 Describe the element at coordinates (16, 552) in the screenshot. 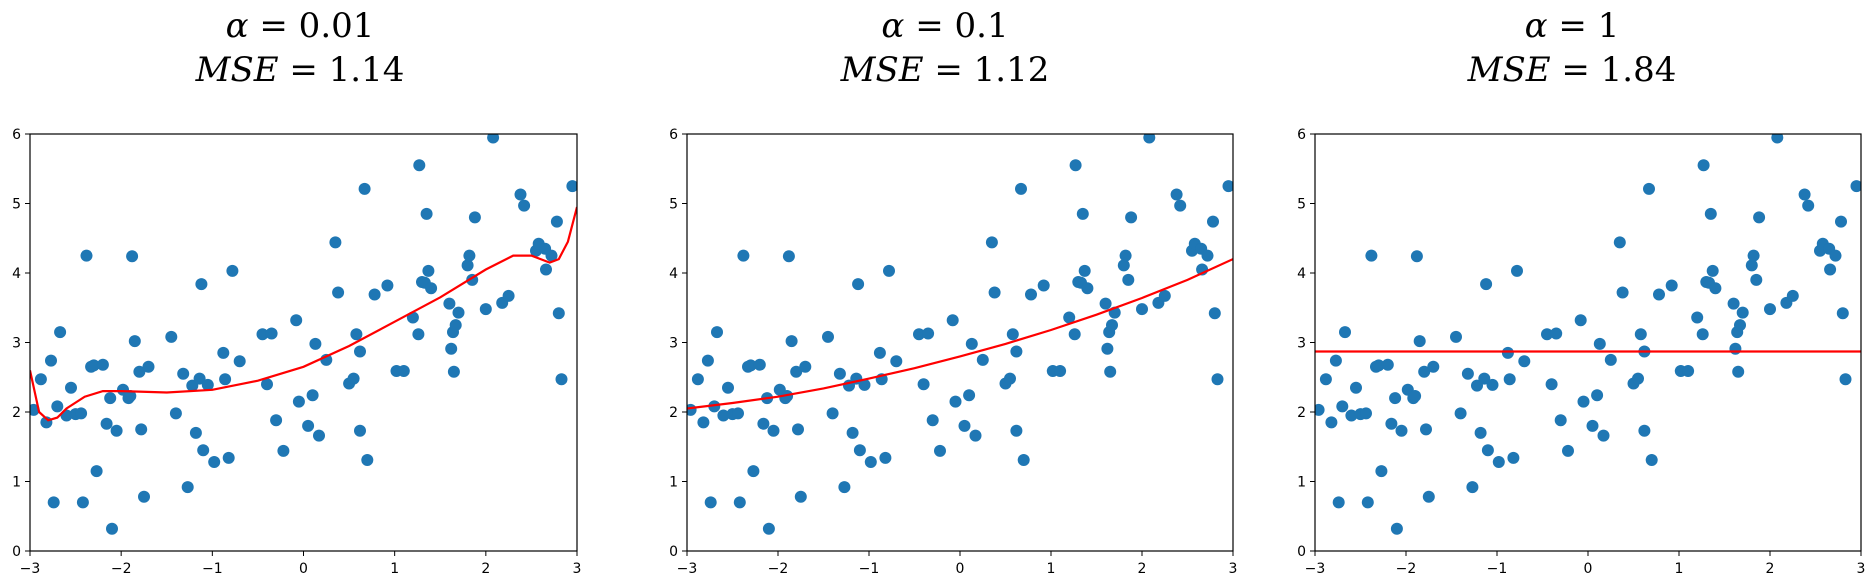

I see `y-tick-label: 0` at that location.